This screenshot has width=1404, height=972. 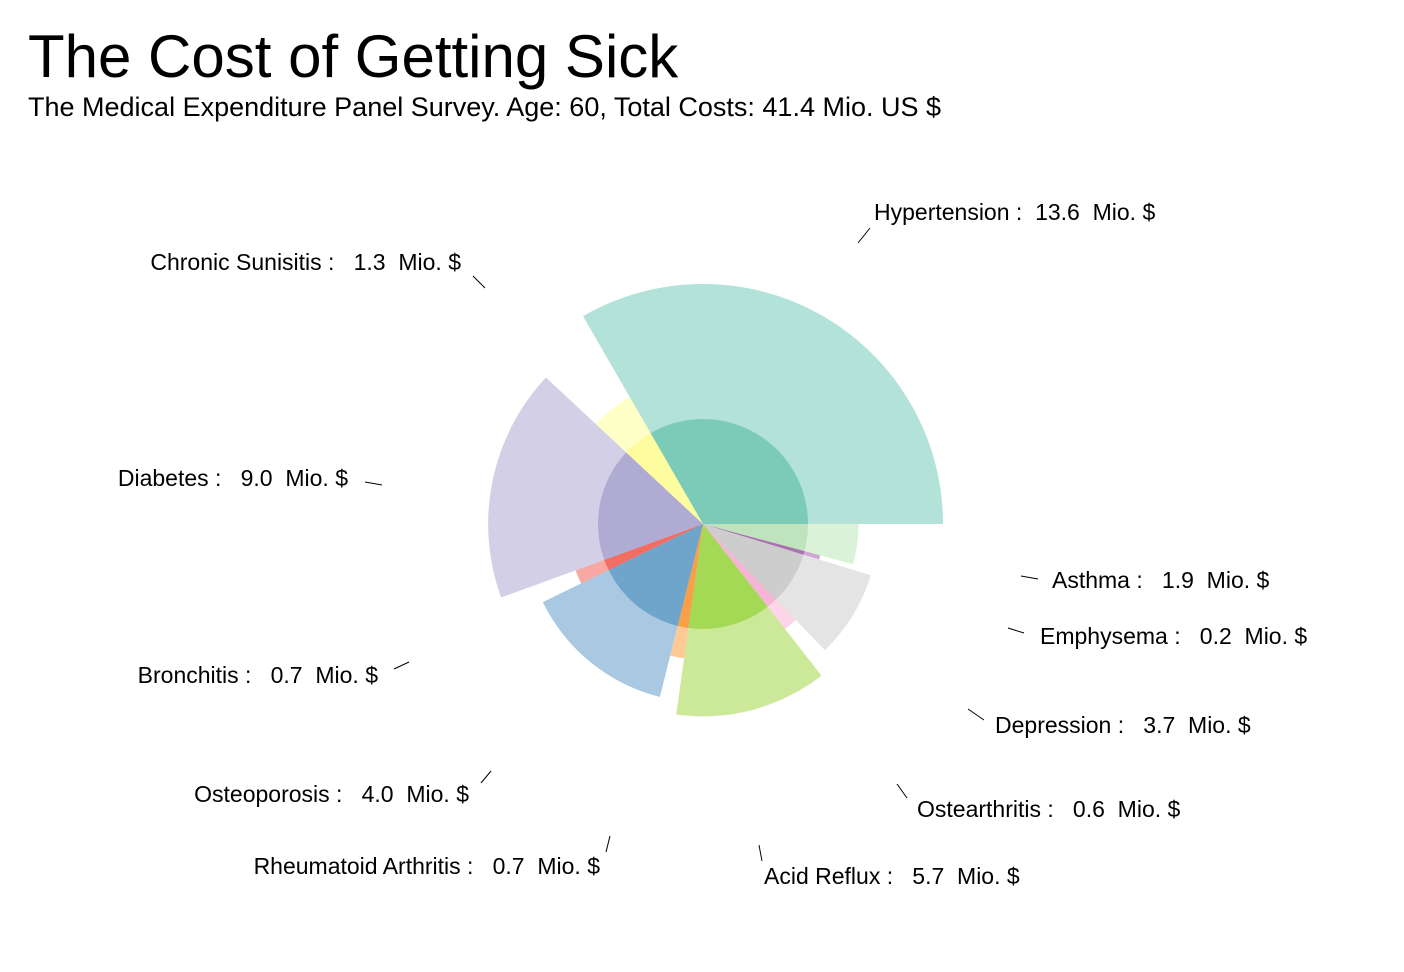 What do you see at coordinates (427, 866) in the screenshot?
I see `label-rheumatoid-arthritis: Rheumatoid Arthritis : 0.7 Mio. $` at bounding box center [427, 866].